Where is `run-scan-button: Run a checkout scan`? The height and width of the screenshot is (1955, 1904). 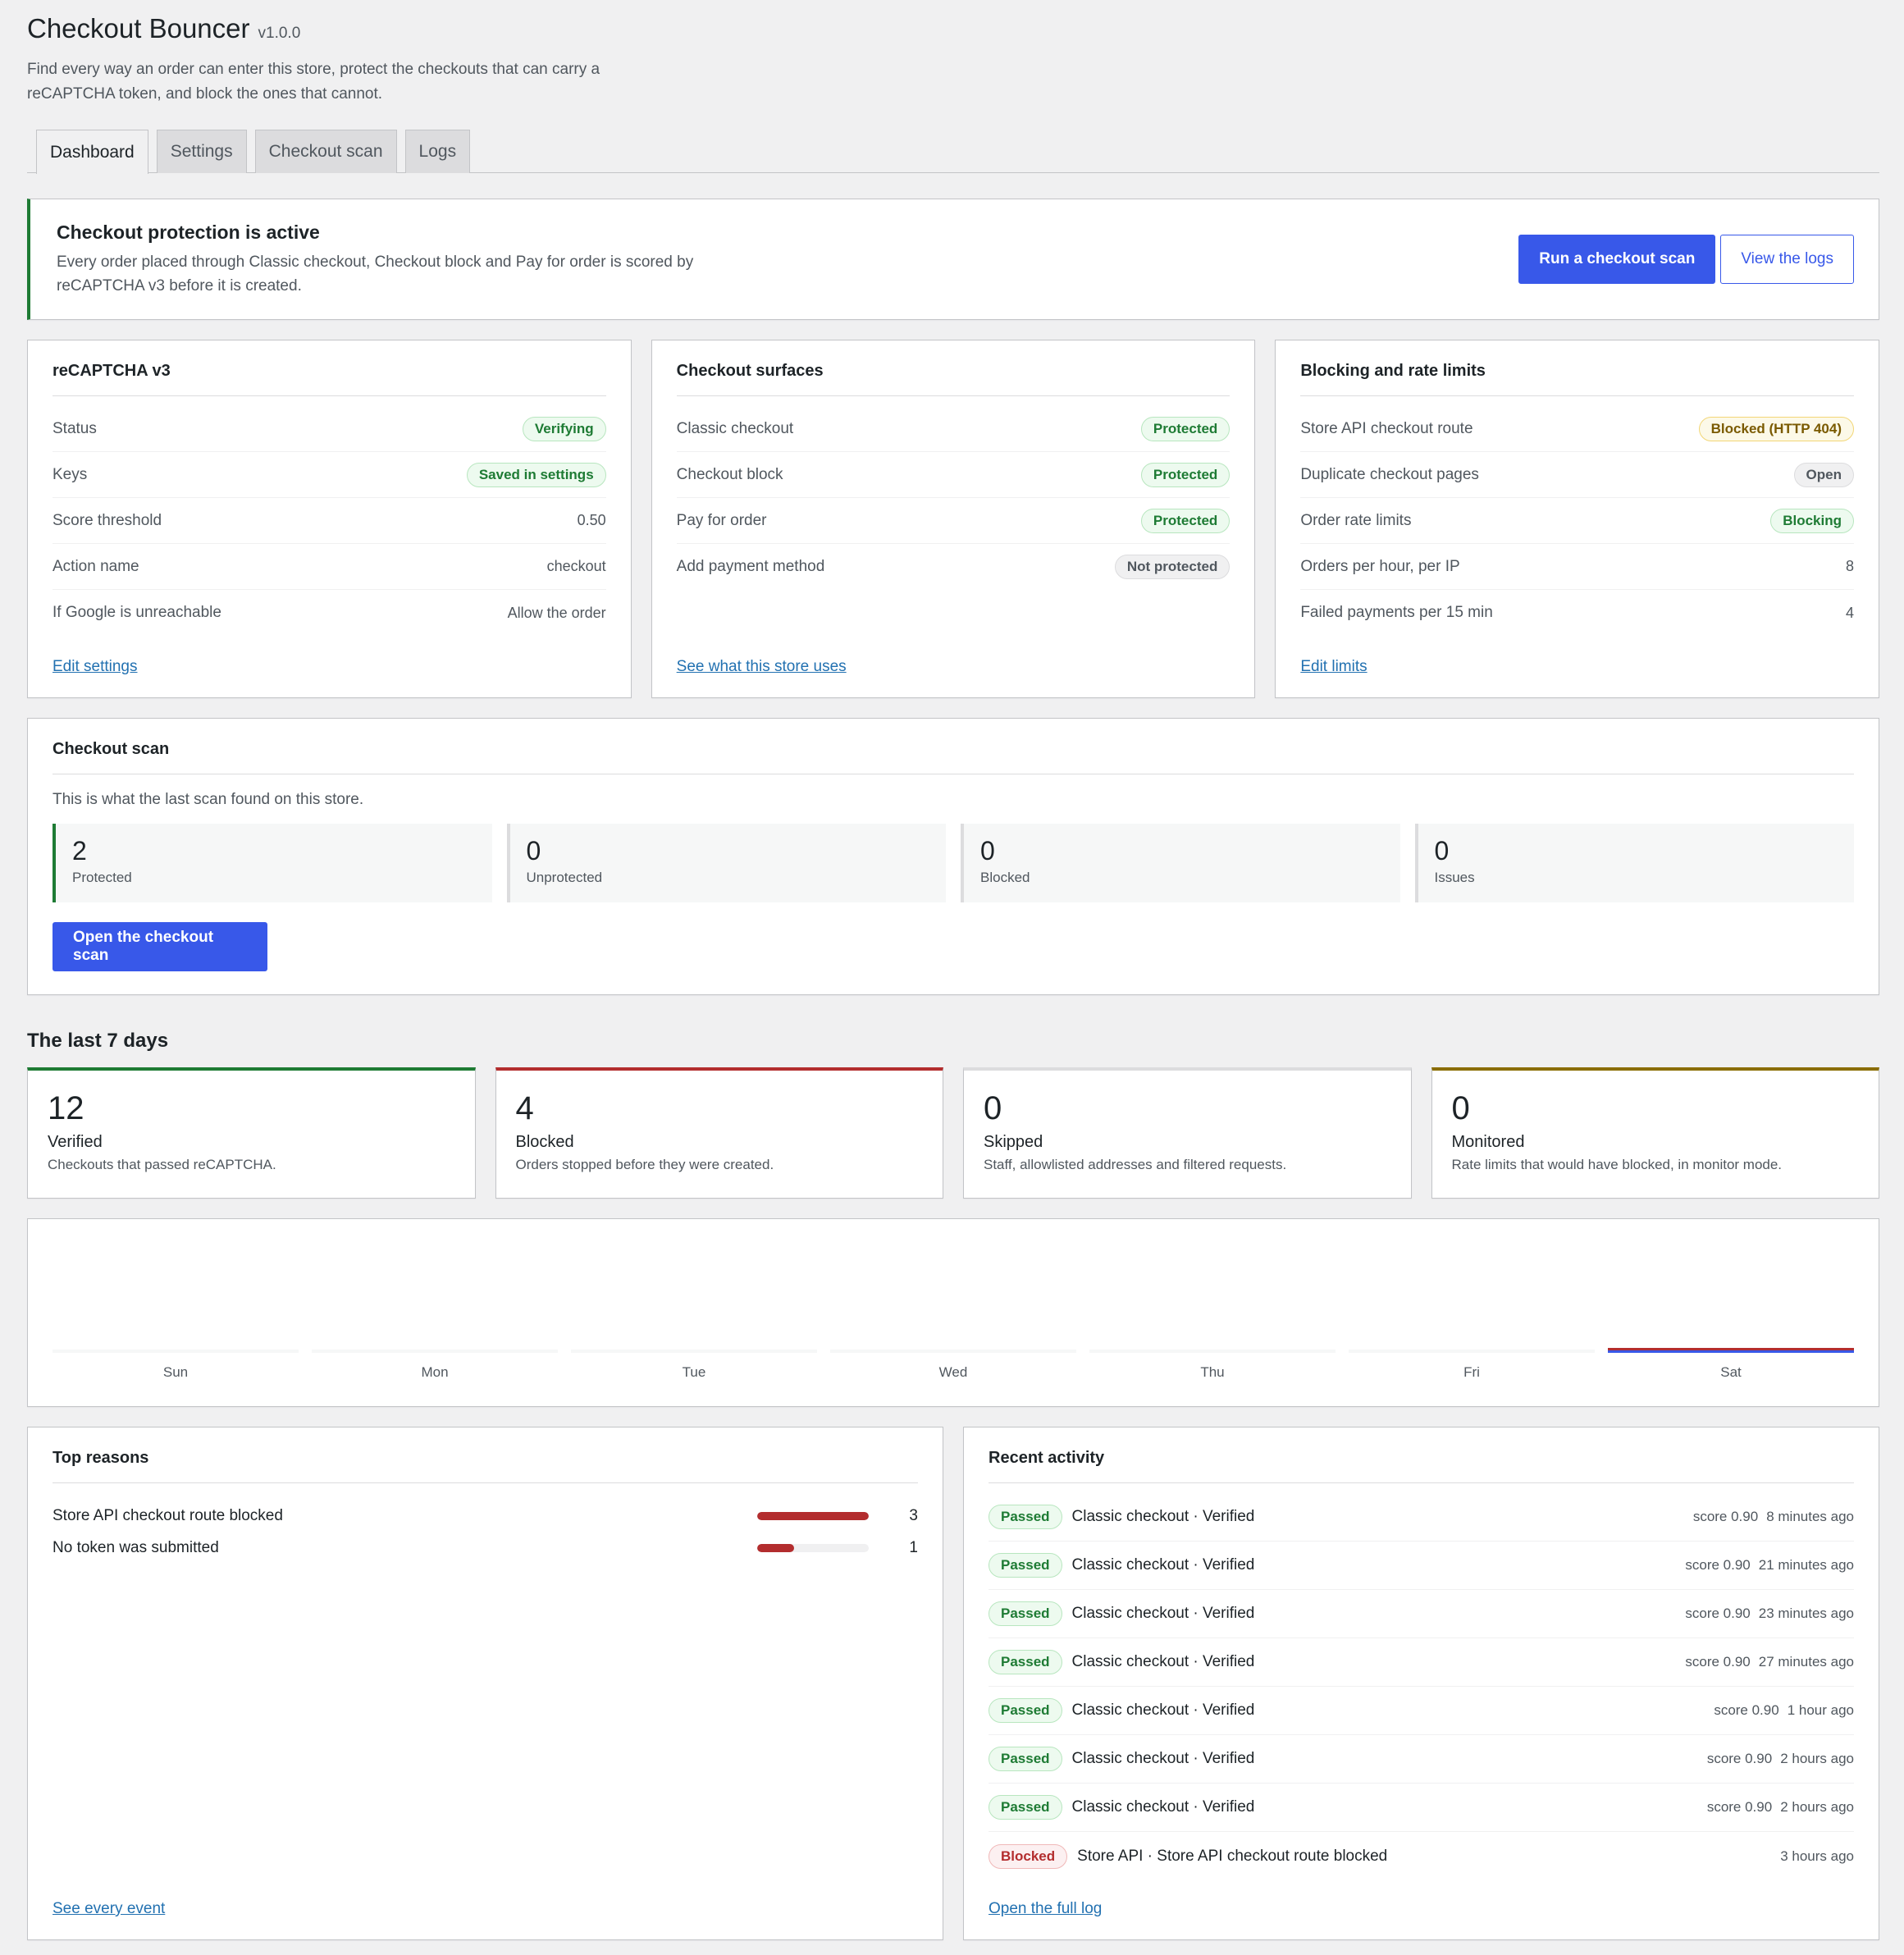
run-scan-button: Run a checkout scan is located at coordinates (1617, 260).